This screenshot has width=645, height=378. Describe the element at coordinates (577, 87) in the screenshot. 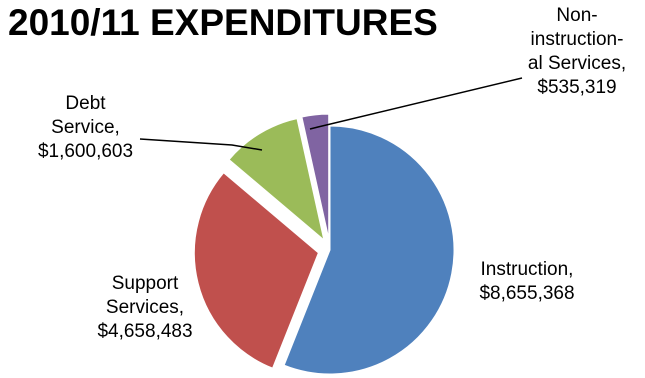

I see `label-line: $535,319` at that location.